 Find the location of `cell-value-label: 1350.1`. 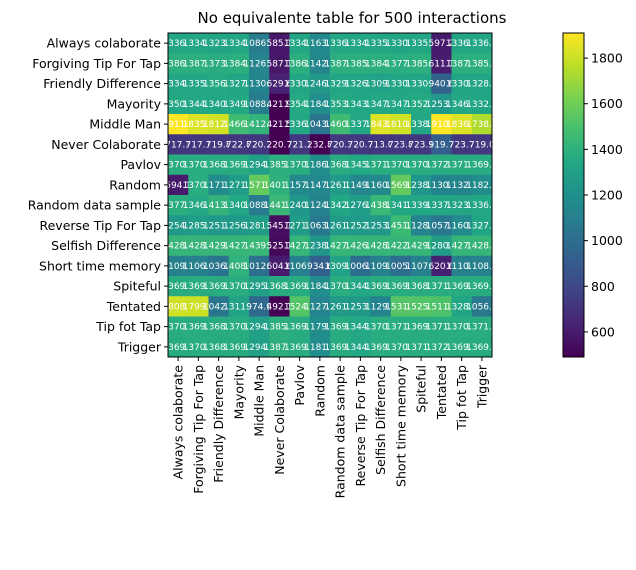

cell-value-label: 1350.1 is located at coordinates (178, 105).